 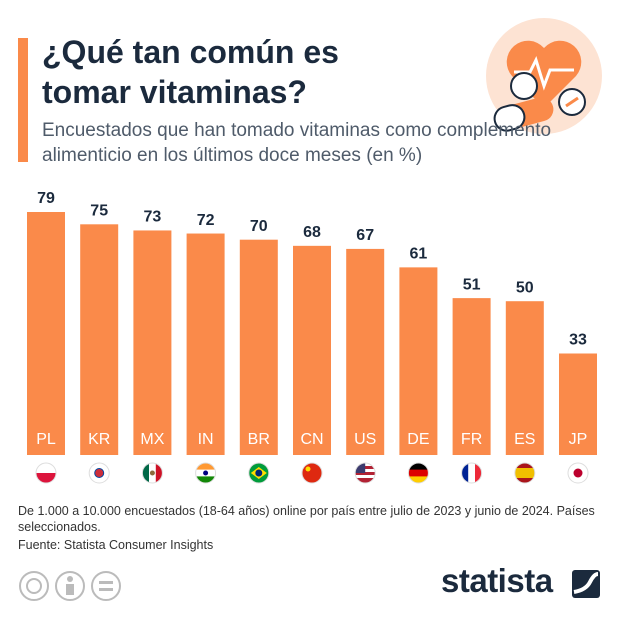 What do you see at coordinates (23, 100) in the screenshot?
I see `accent-bar` at bounding box center [23, 100].